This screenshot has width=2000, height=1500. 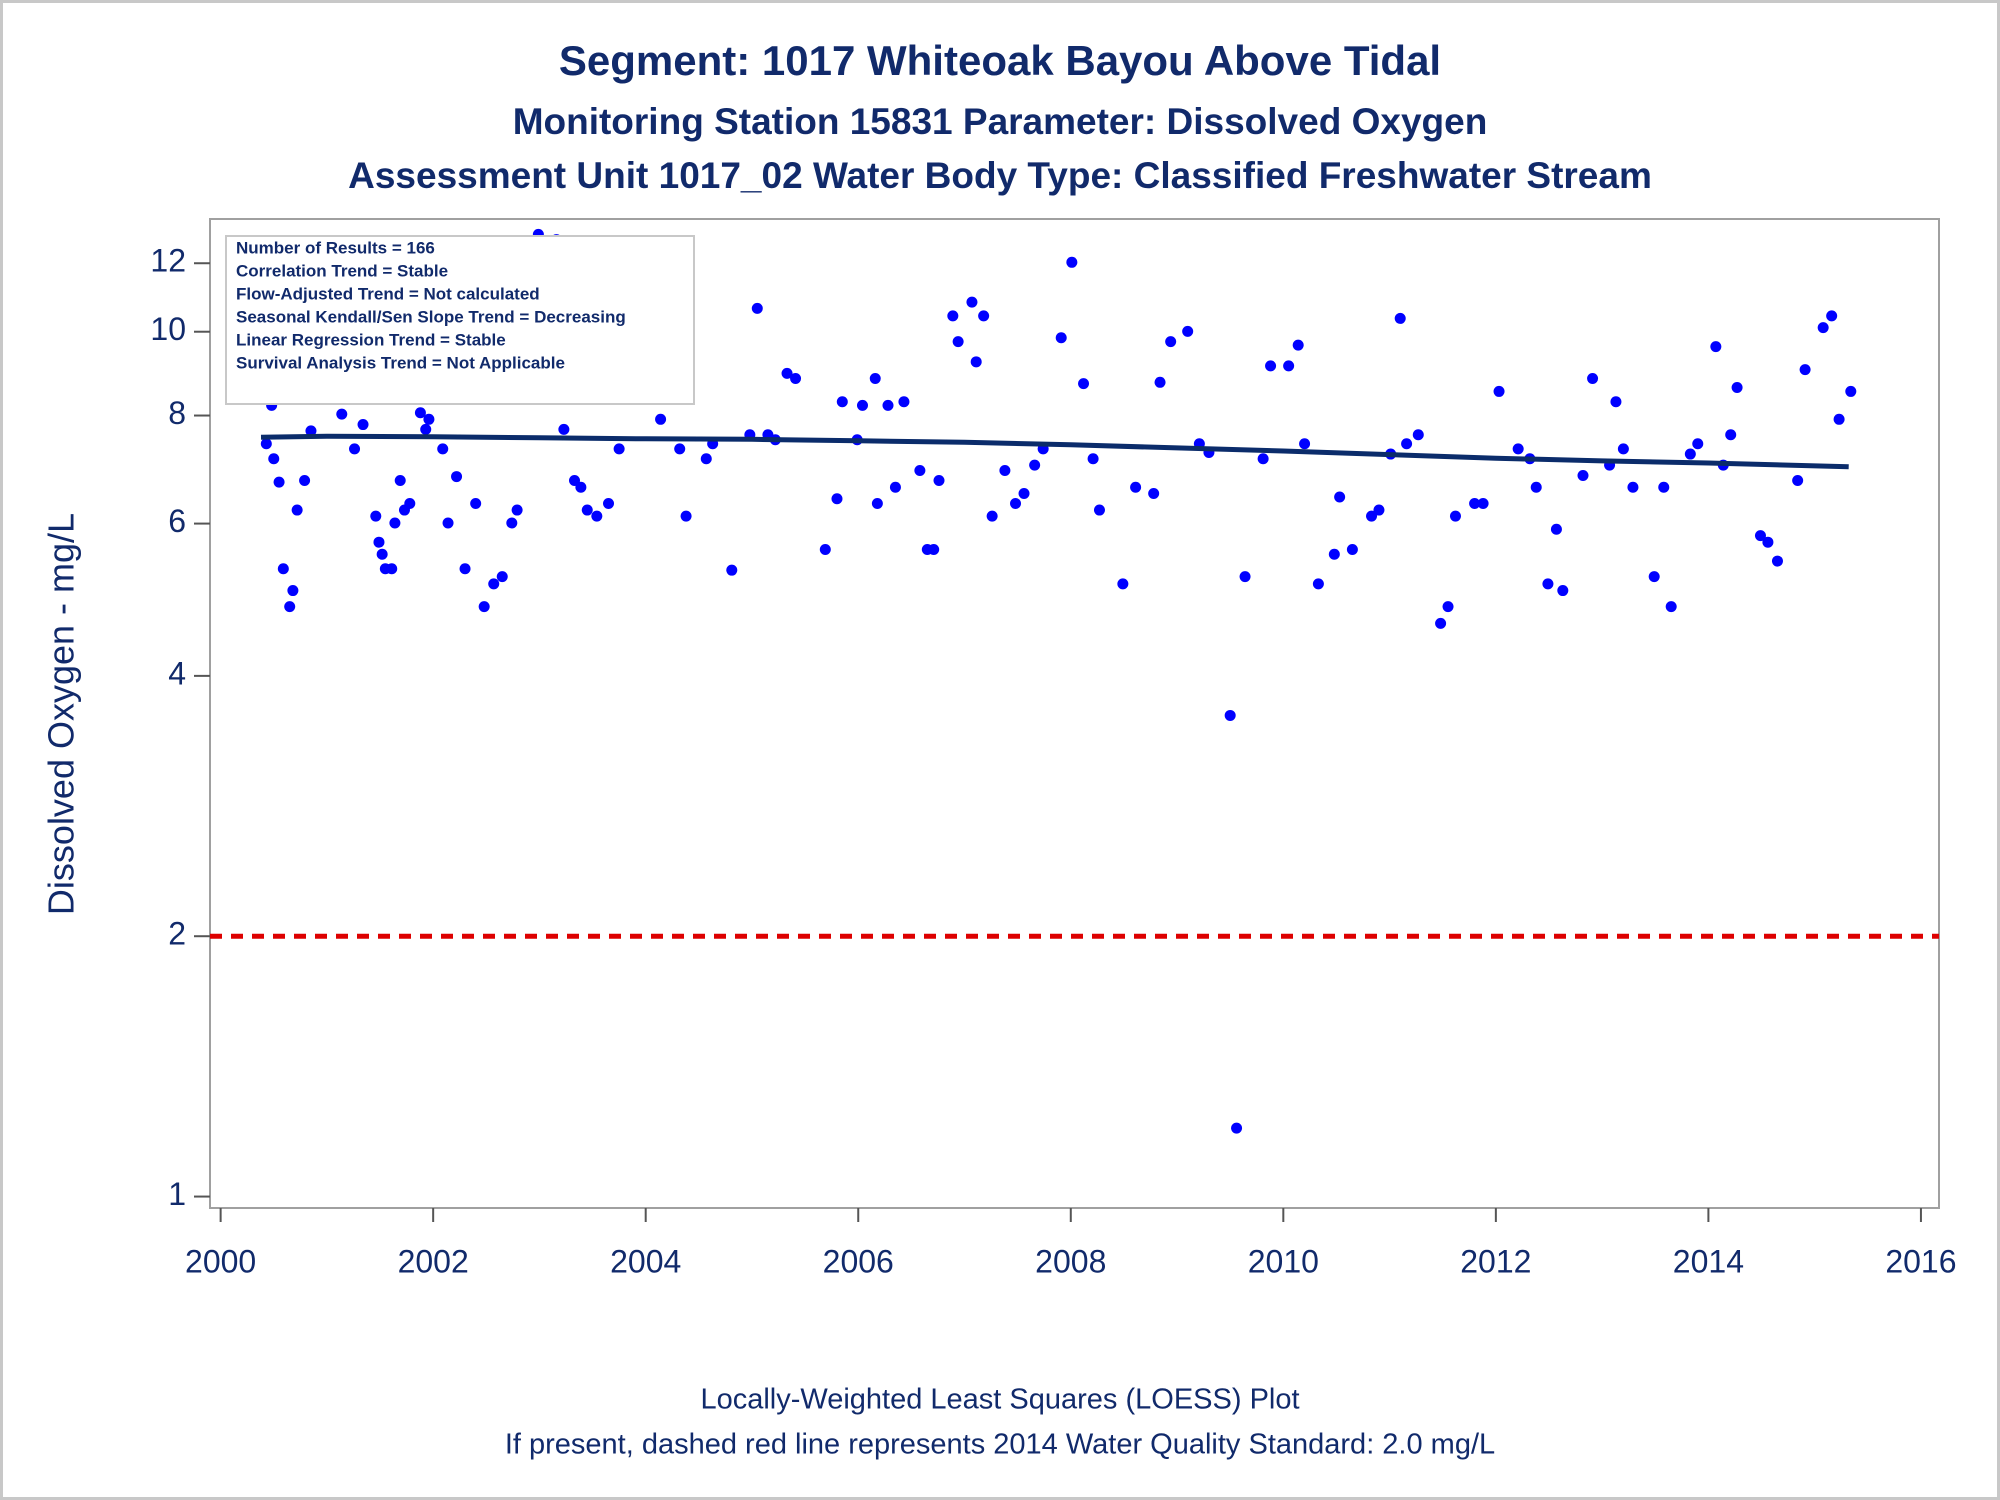 I want to click on x-tick-label: 2004, so click(x=645, y=1261).